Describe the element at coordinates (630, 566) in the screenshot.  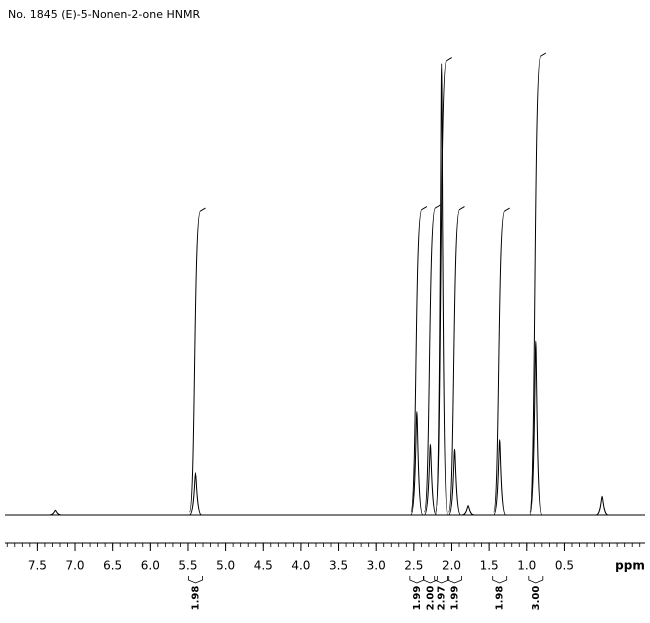
I see `x-axis-label: ppm` at that location.